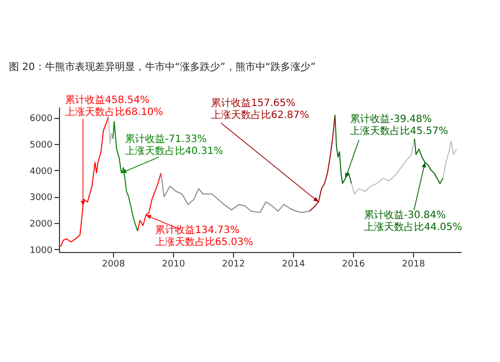 This screenshot has width=500, height=362. I want to click on annotation: 累计收益-71.33% 上涨天数占比40.31%, so click(174, 145).